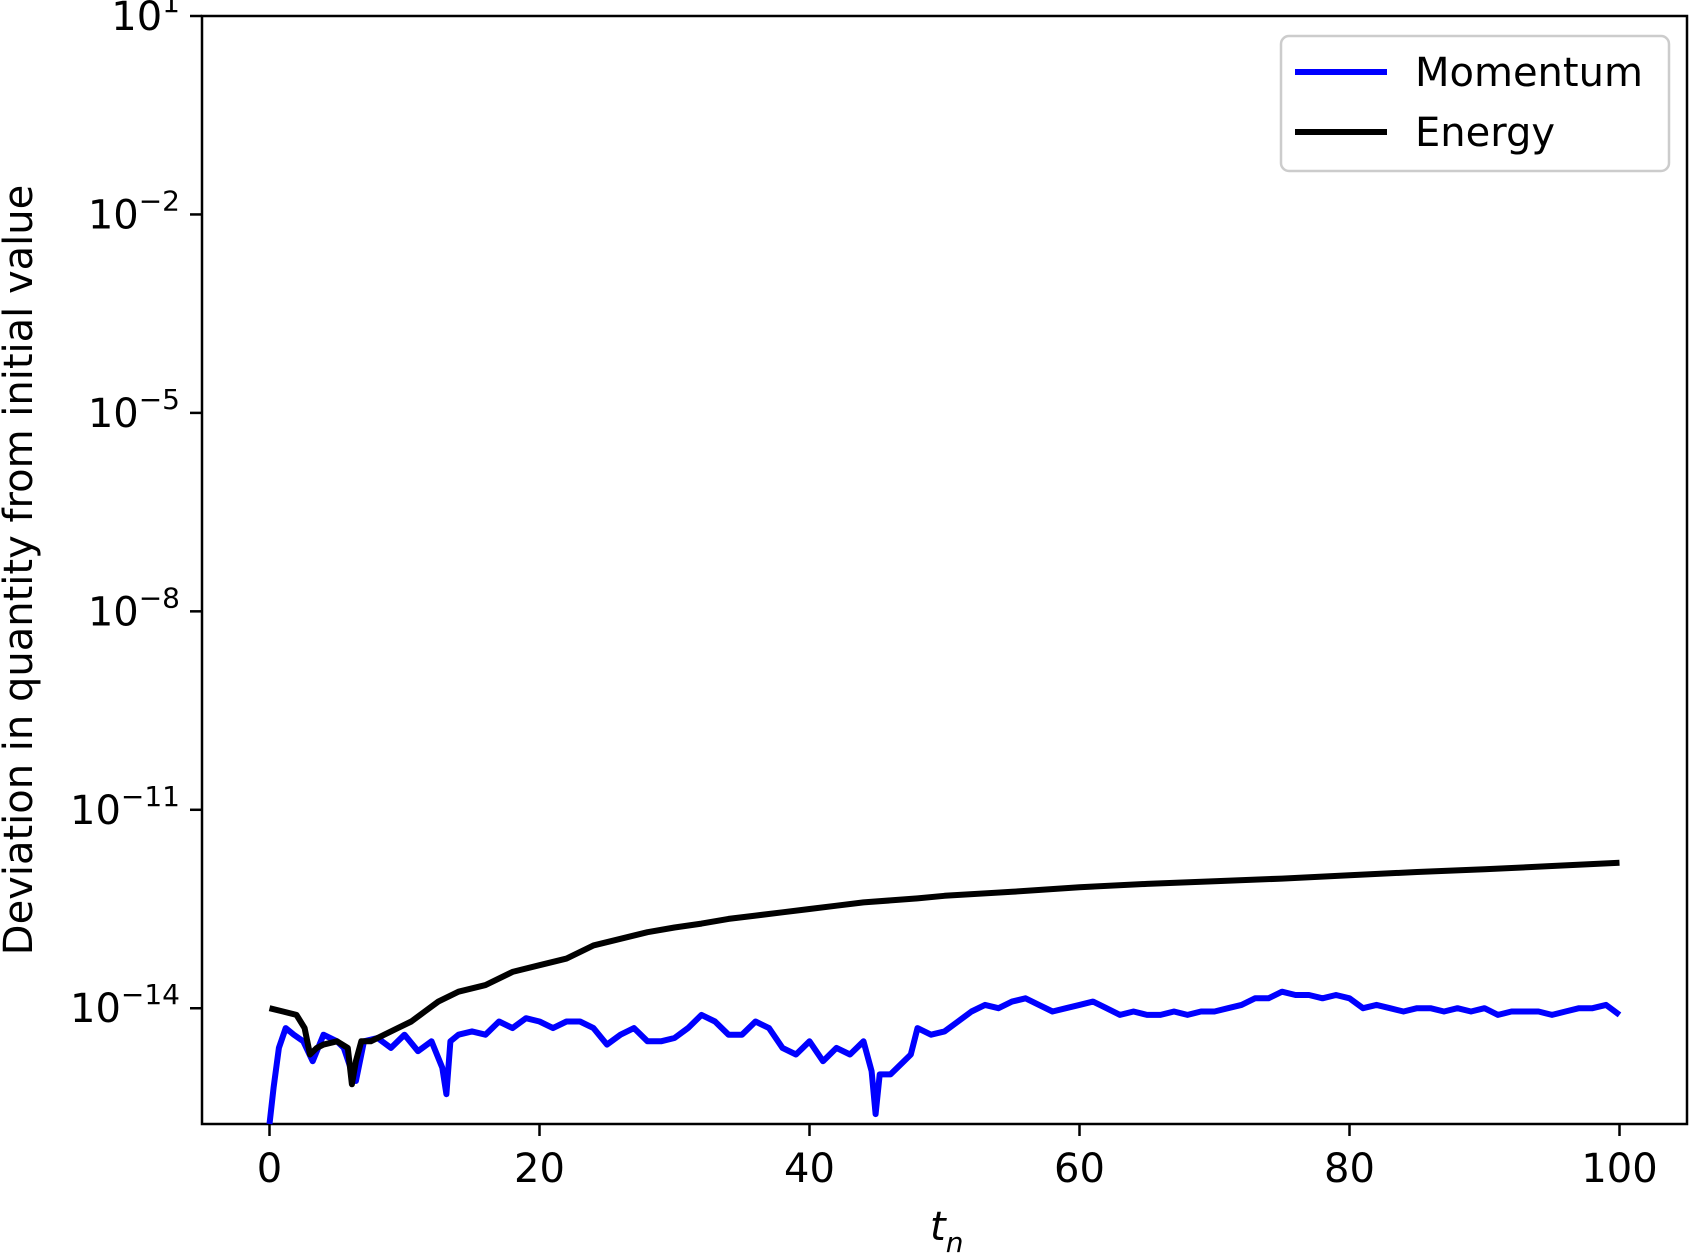 The width and height of the screenshot is (1691, 1253). Describe the element at coordinates (134, 211) in the screenshot. I see `y-tick-label: 10⁻²` at that location.